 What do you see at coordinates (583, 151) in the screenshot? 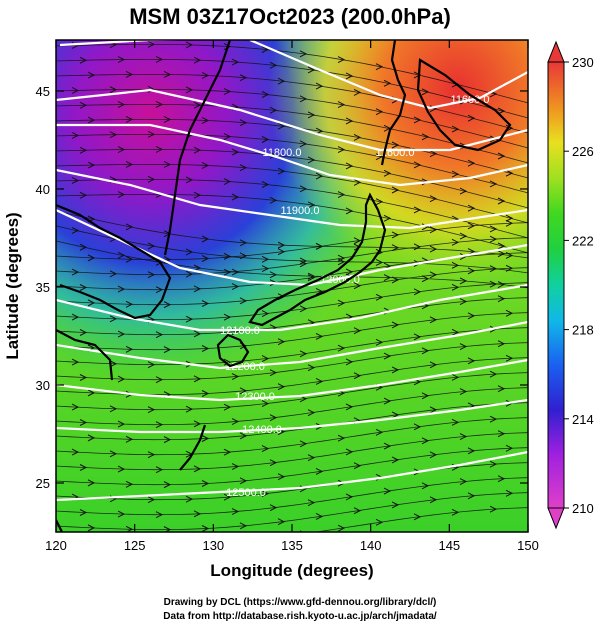
I see `colorbar-tick-label: 226` at bounding box center [583, 151].